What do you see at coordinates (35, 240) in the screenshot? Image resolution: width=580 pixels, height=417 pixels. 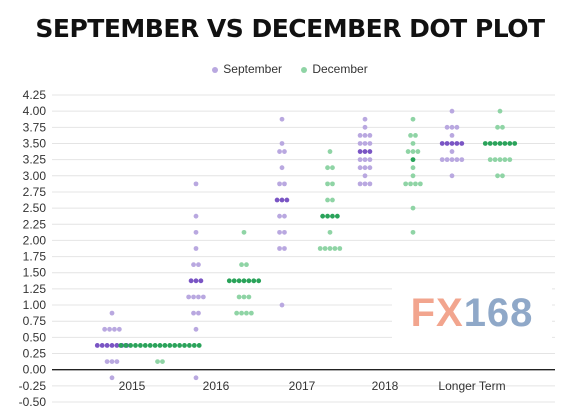 I see `y-tick-label: 2.00` at bounding box center [35, 240].